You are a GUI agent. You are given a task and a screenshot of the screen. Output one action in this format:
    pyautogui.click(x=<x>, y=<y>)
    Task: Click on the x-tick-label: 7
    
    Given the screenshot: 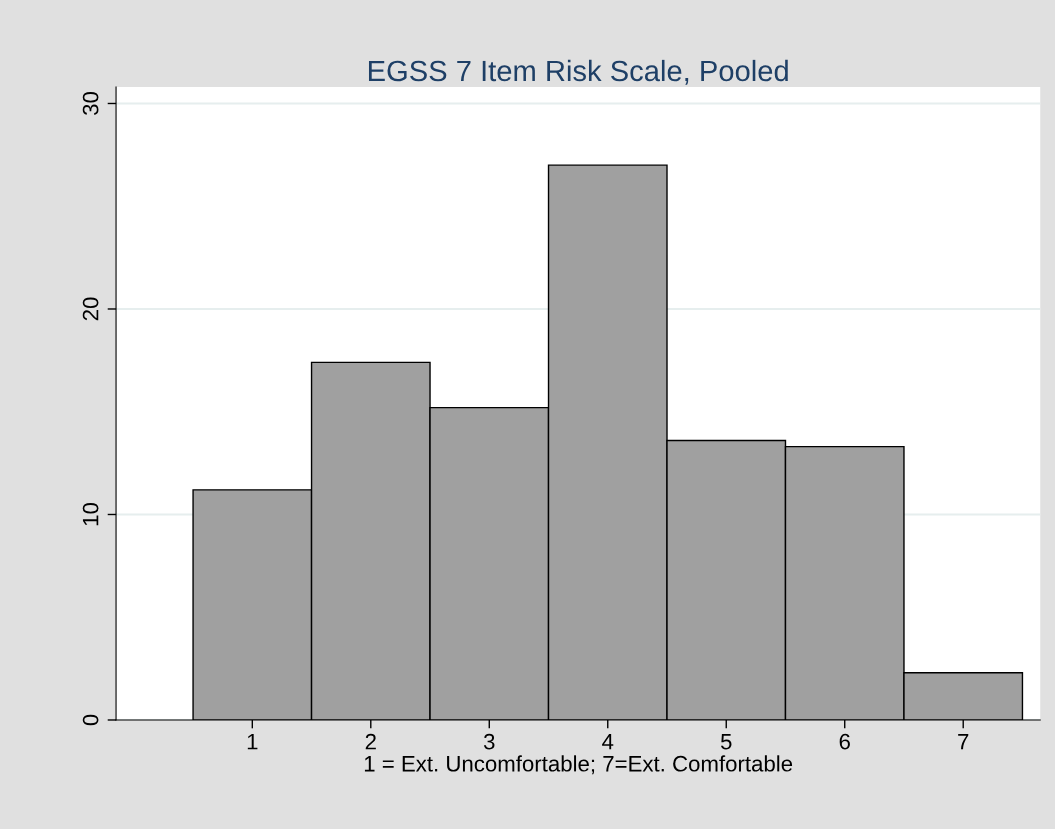 What is the action you would take?
    pyautogui.click(x=963, y=742)
    